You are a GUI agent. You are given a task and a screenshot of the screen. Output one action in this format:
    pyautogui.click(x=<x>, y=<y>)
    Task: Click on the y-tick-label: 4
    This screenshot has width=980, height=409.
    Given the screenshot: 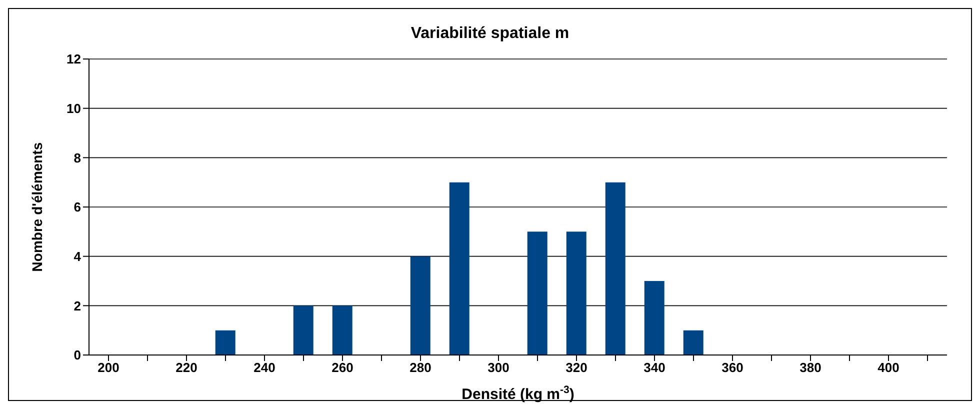 What is the action you would take?
    pyautogui.click(x=78, y=256)
    